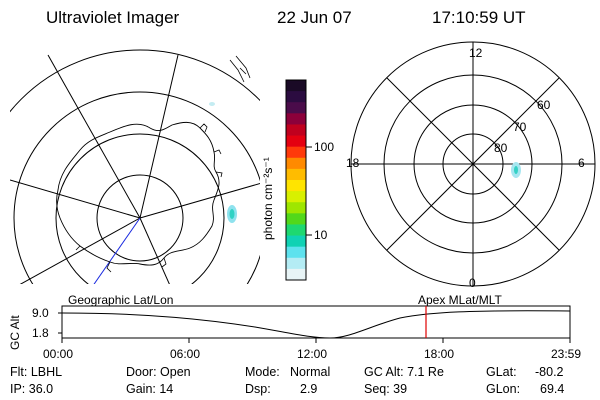 The height and width of the screenshot is (400, 600). What do you see at coordinates (117, 250) in the screenshot?
I see `geo-meridian-highlight` at bounding box center [117, 250].